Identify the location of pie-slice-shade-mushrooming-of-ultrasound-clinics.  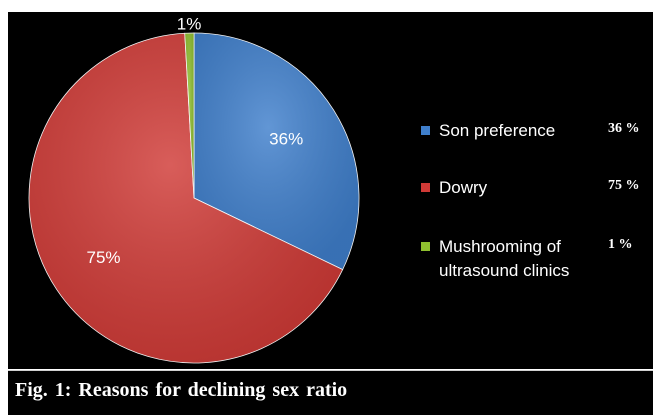
(189, 115).